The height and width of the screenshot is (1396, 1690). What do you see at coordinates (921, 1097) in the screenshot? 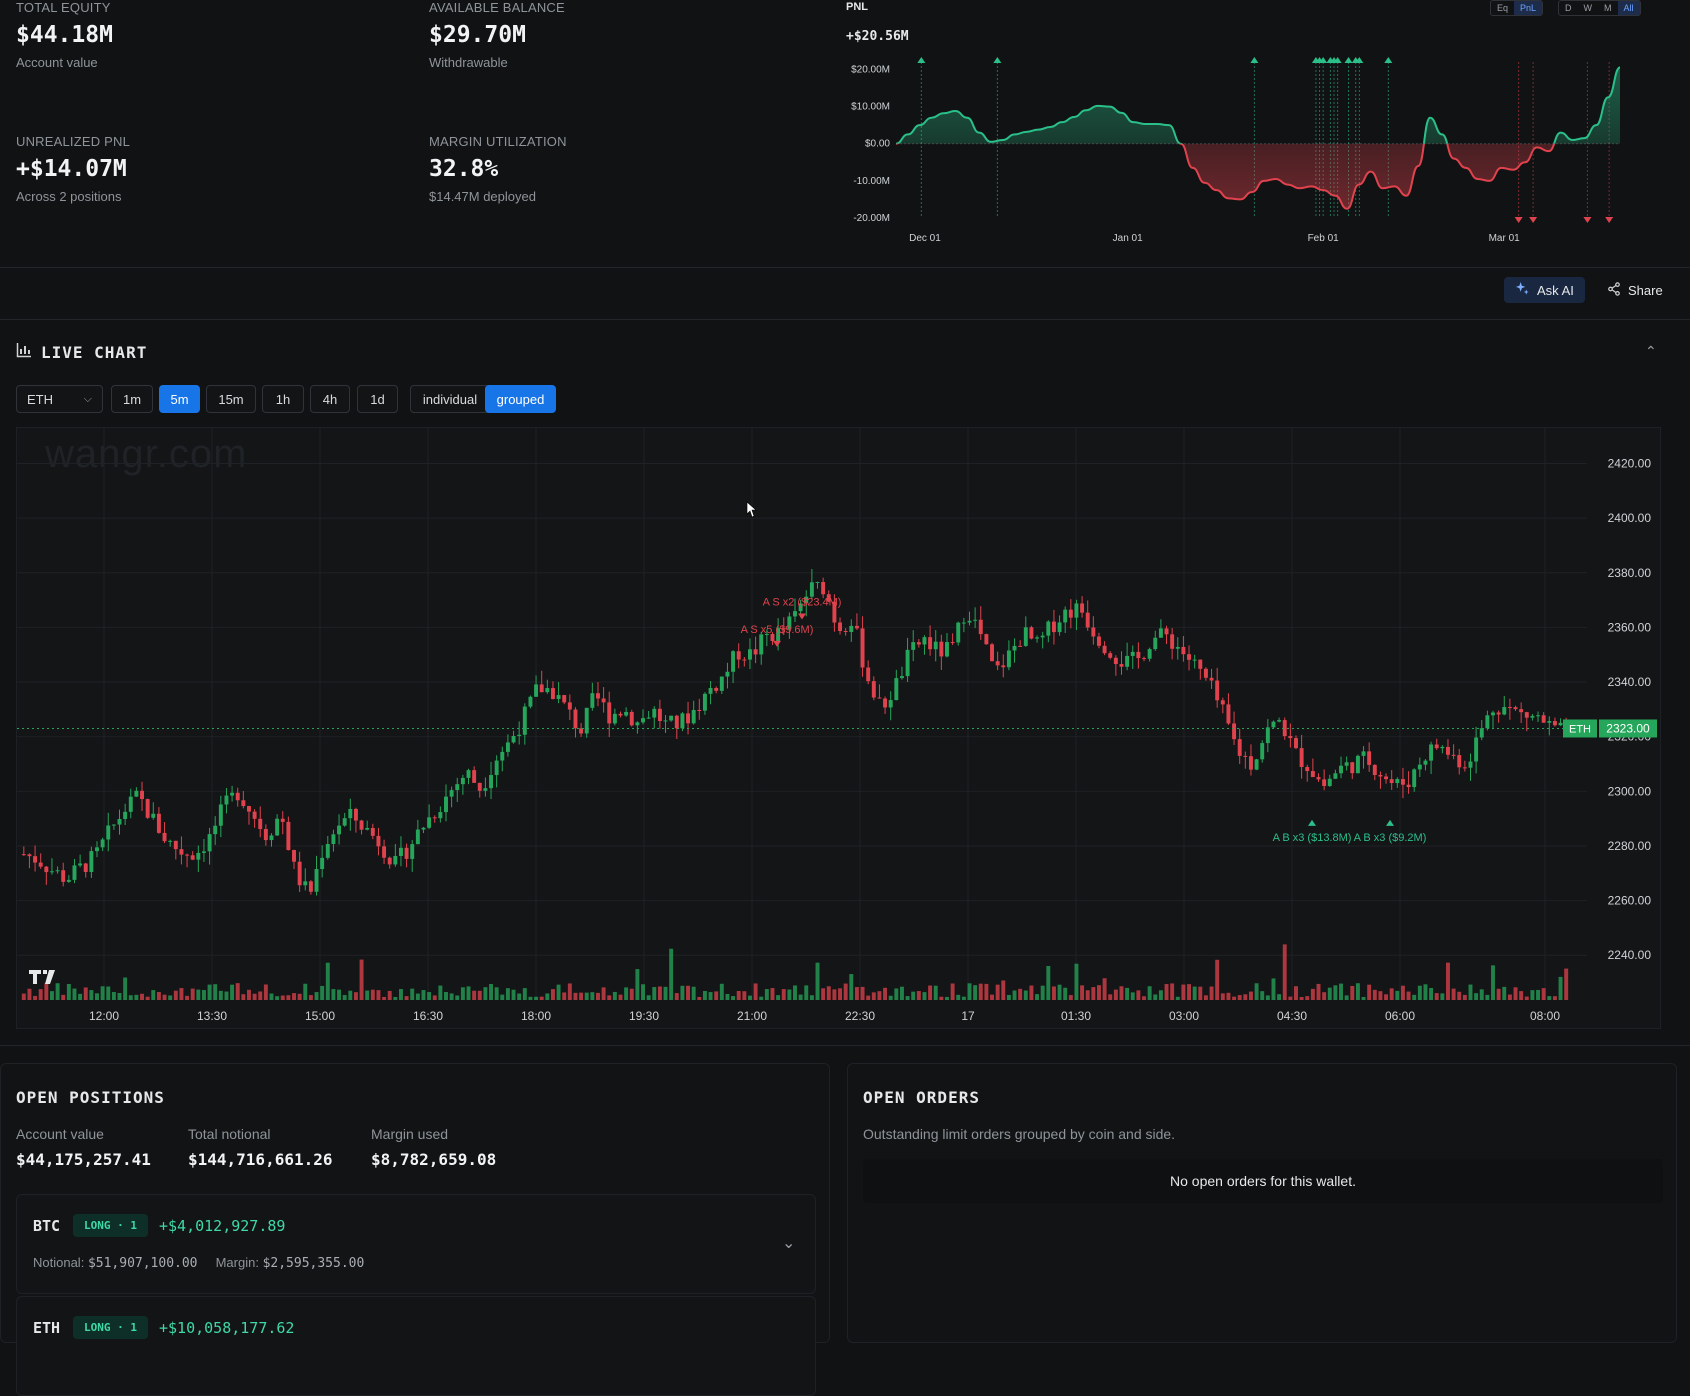
I see `open-orders-title: OPEN ORDERS` at bounding box center [921, 1097].